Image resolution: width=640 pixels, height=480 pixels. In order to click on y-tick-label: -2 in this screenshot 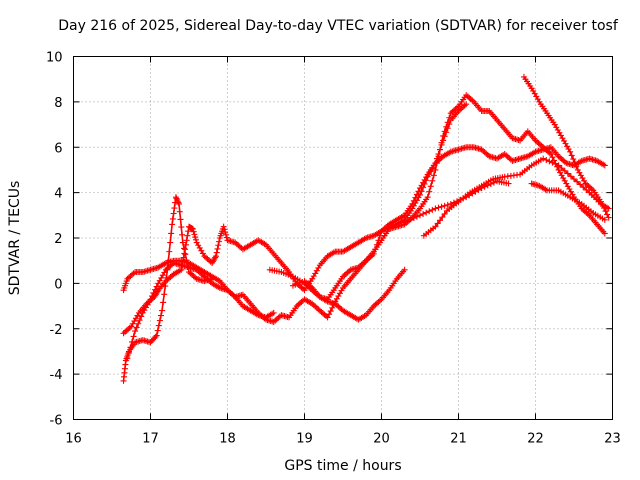, I will do `click(56, 330)`.